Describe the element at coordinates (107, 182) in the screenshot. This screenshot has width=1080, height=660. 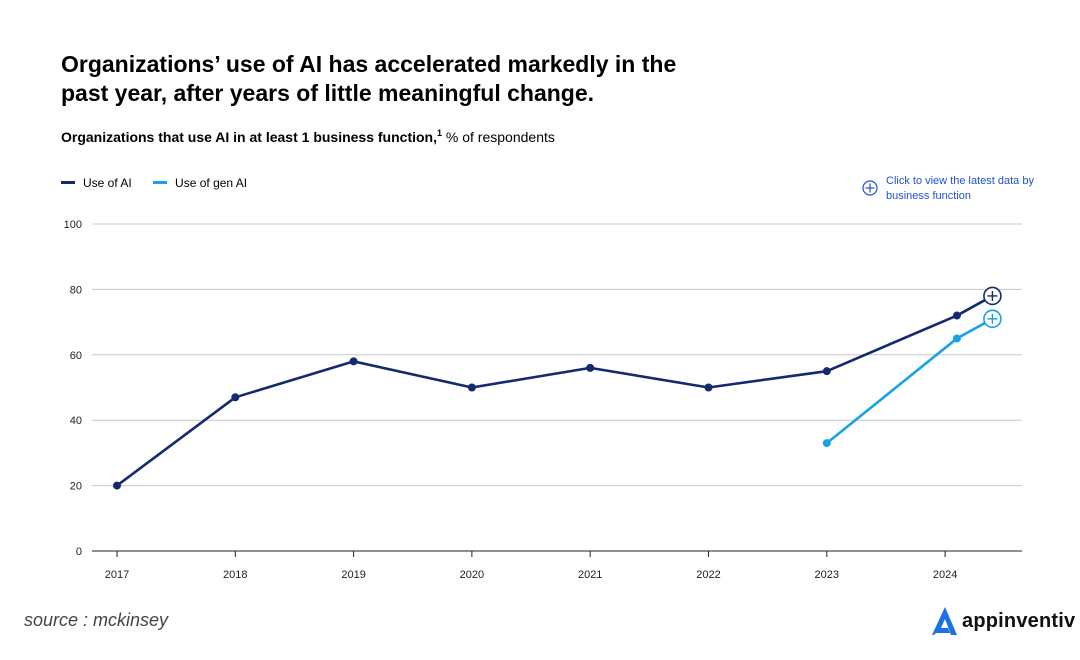
I see `legend-label-use-of-ai: Use of AI` at that location.